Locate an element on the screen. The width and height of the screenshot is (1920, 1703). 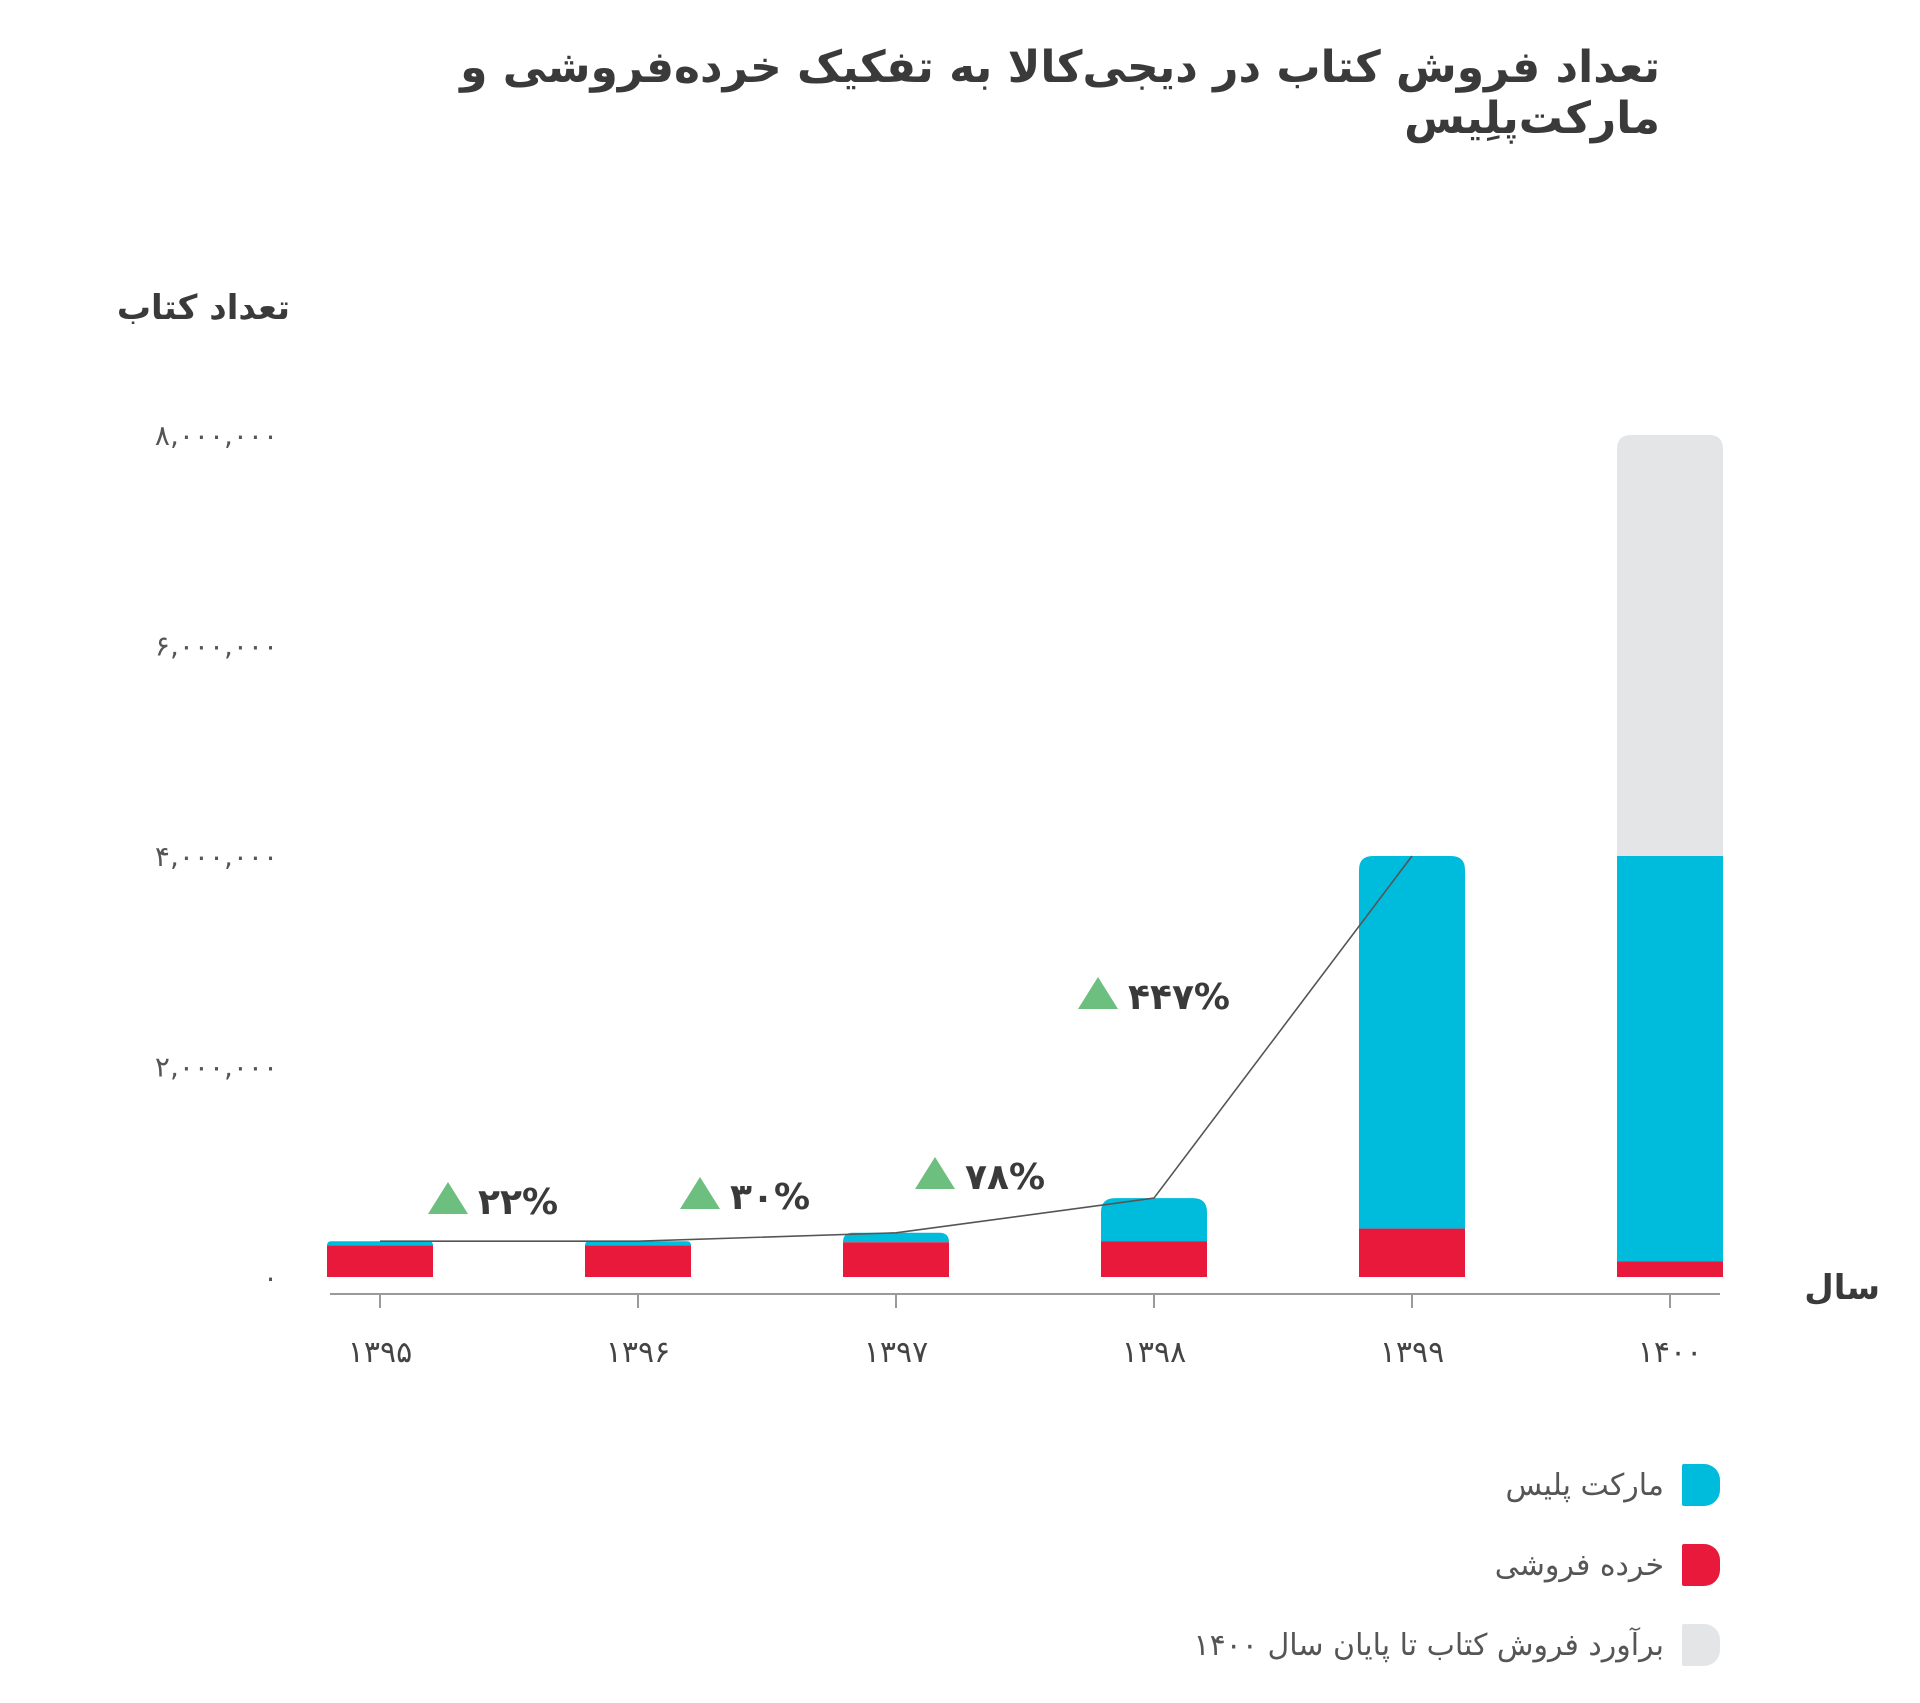
legend-label-retail: خرده فروشی is located at coordinates (1579, 1565).